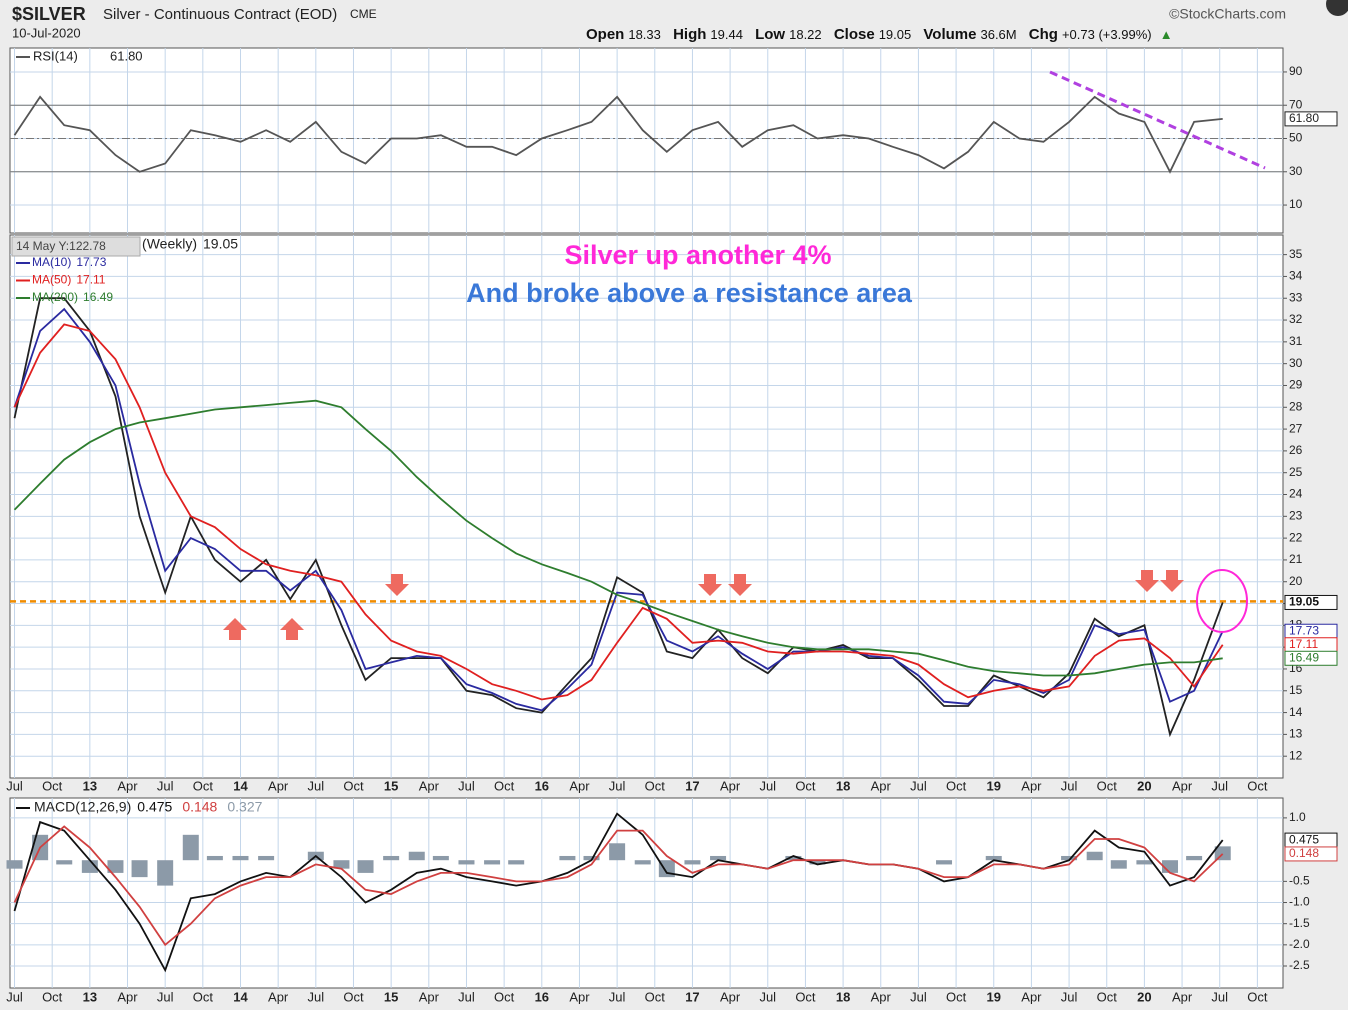 Image resolution: width=1348 pixels, height=1010 pixels. Describe the element at coordinates (1304, 118) in the screenshot. I see `value-box-label: 61.80` at that location.